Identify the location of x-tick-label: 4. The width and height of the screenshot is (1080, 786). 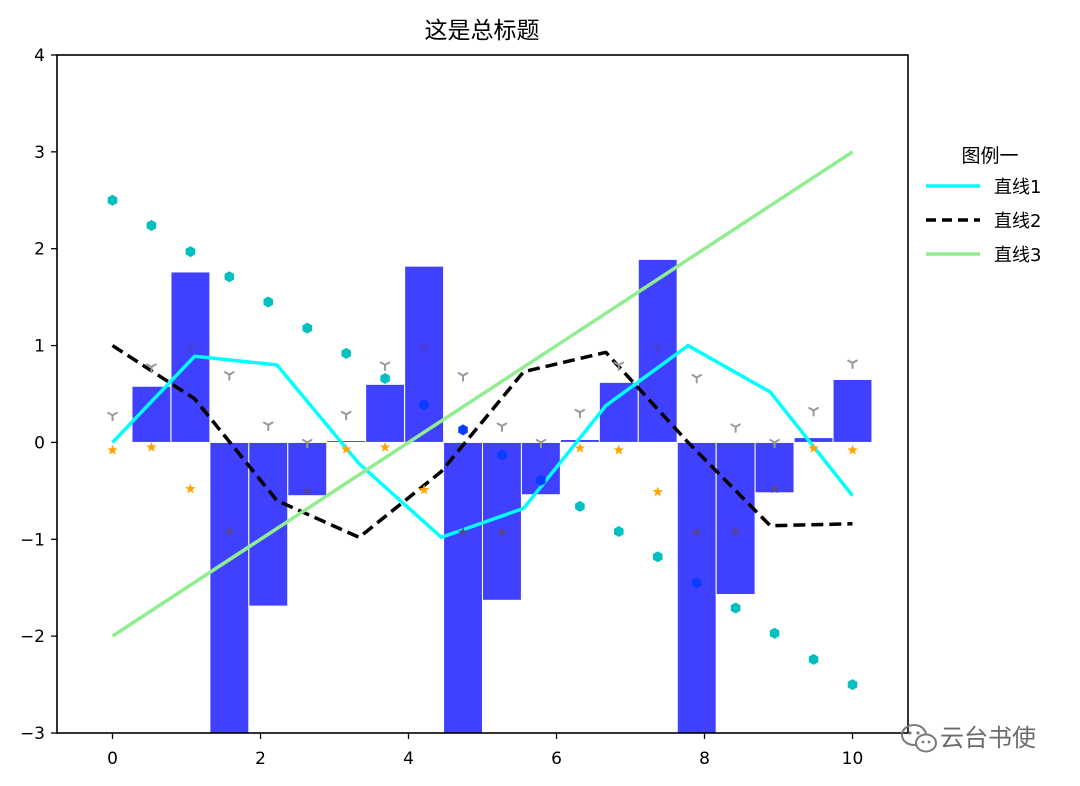
(408, 759).